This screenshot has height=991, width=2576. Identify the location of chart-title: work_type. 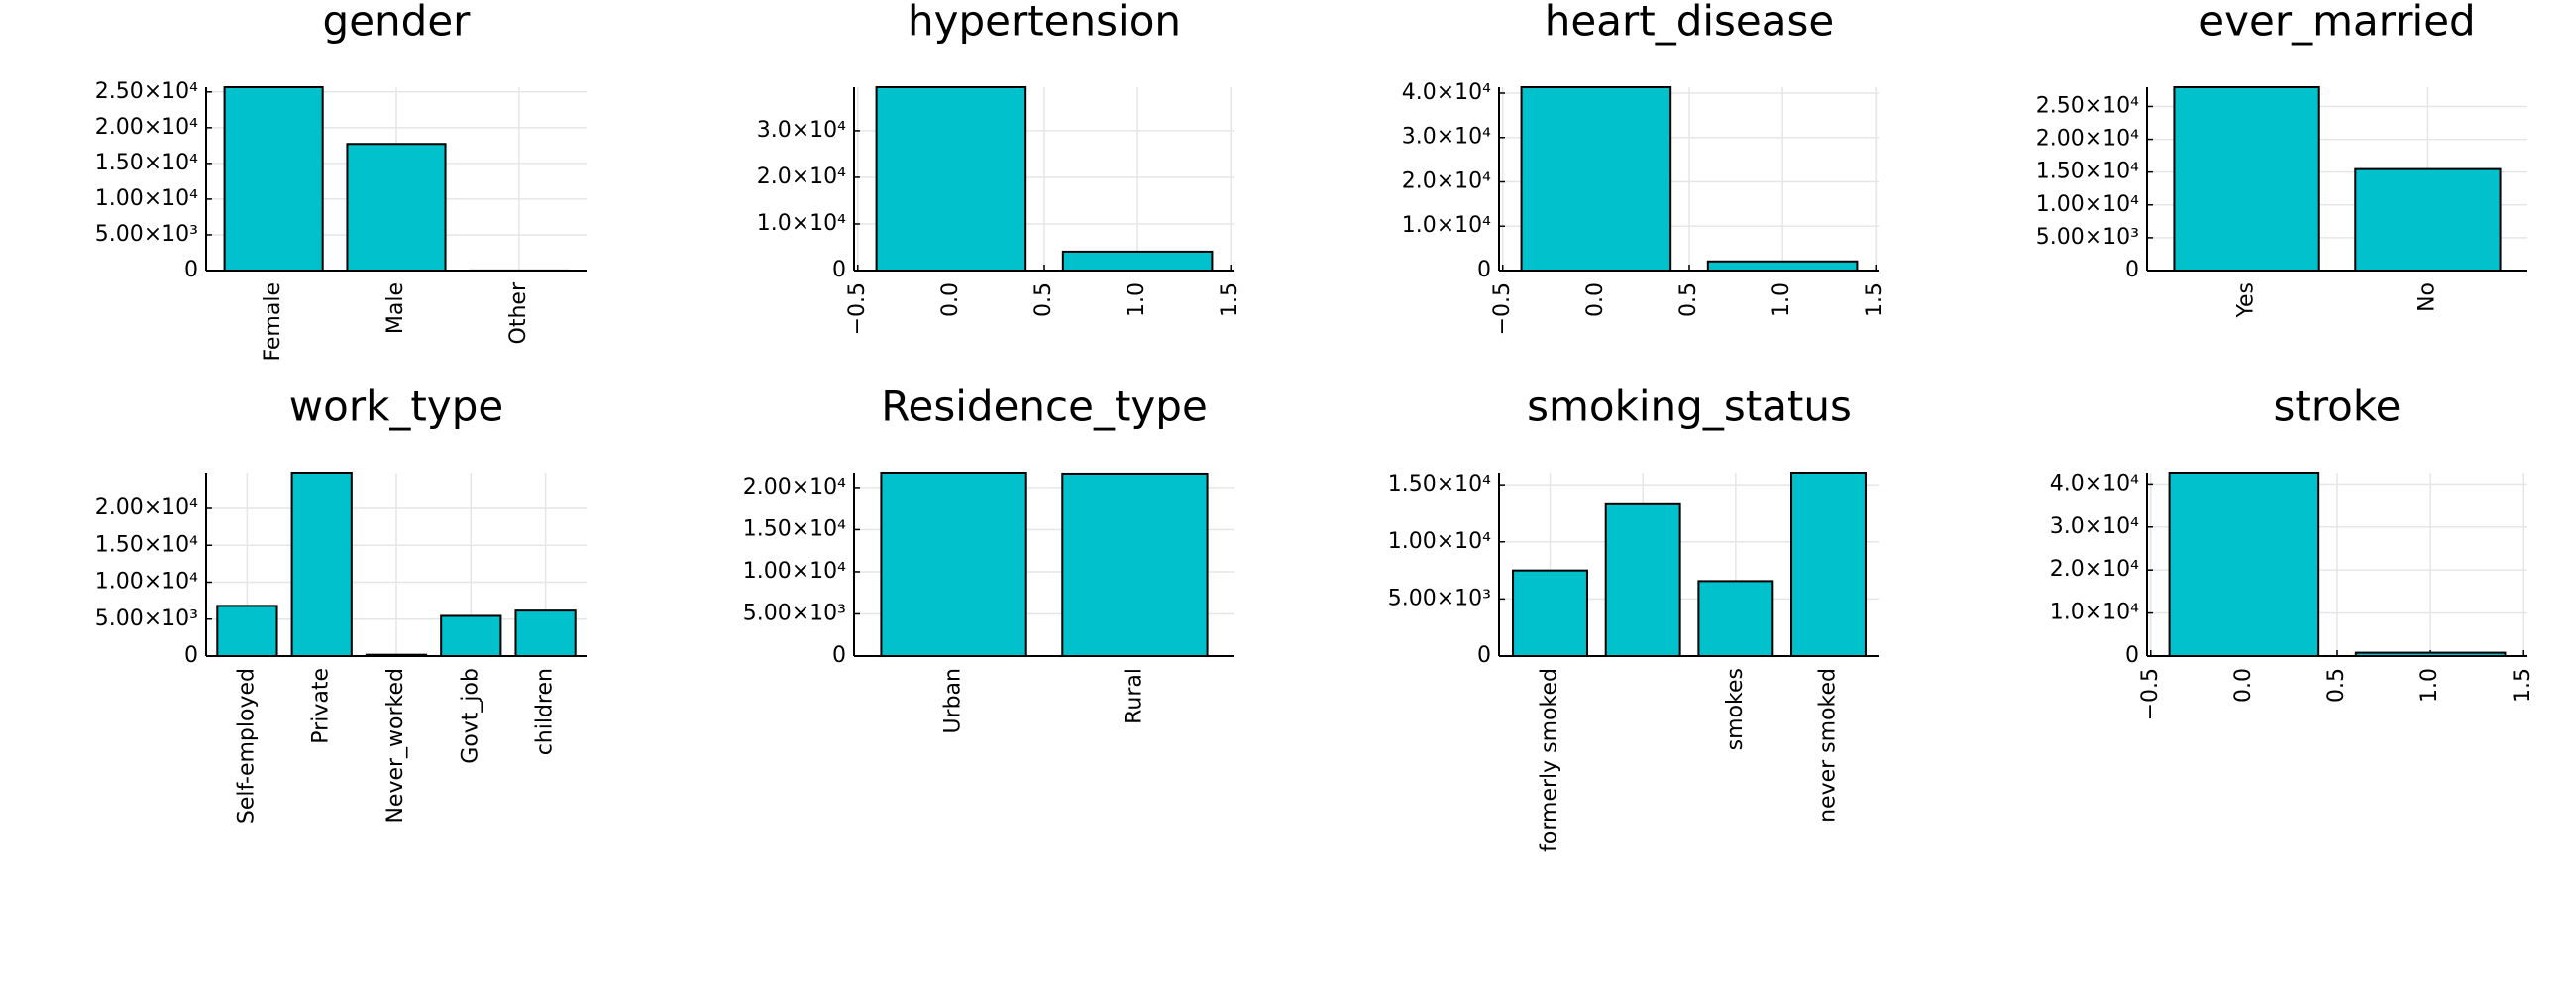
(396, 407).